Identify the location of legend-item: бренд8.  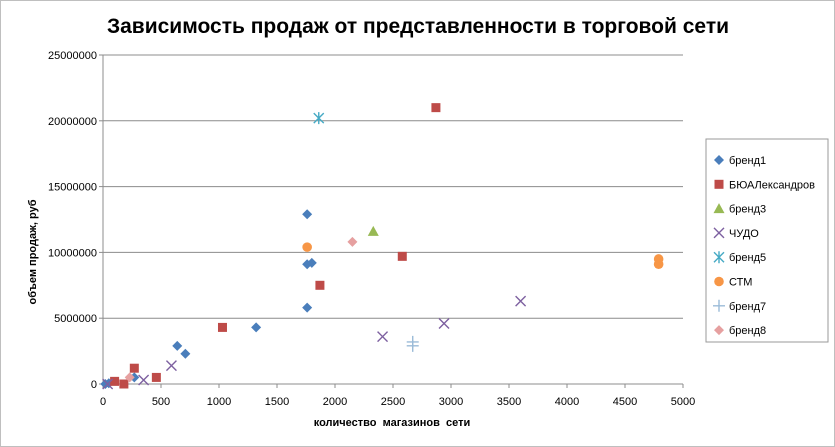
(740, 331).